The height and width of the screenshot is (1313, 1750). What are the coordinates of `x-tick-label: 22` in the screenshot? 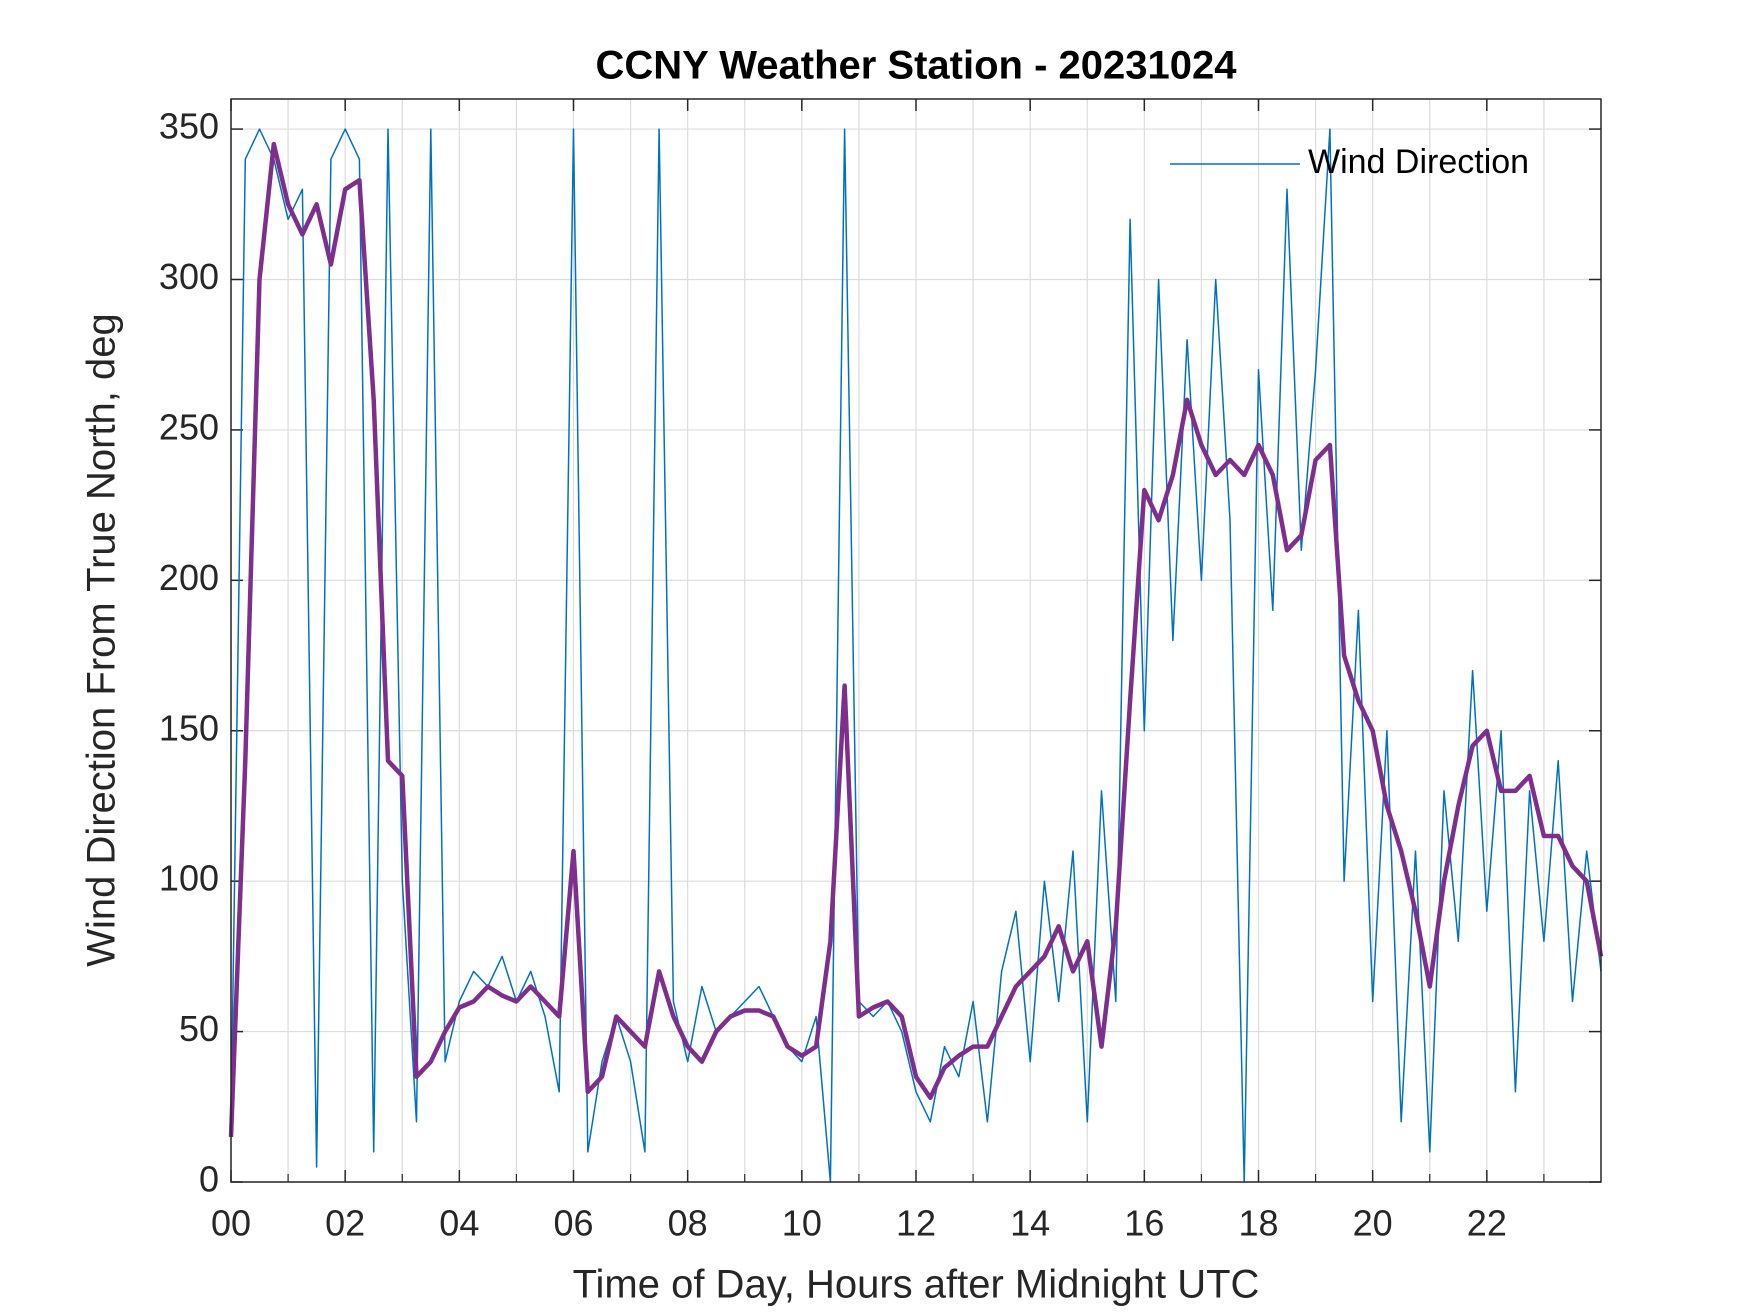 It's located at (1487, 1223).